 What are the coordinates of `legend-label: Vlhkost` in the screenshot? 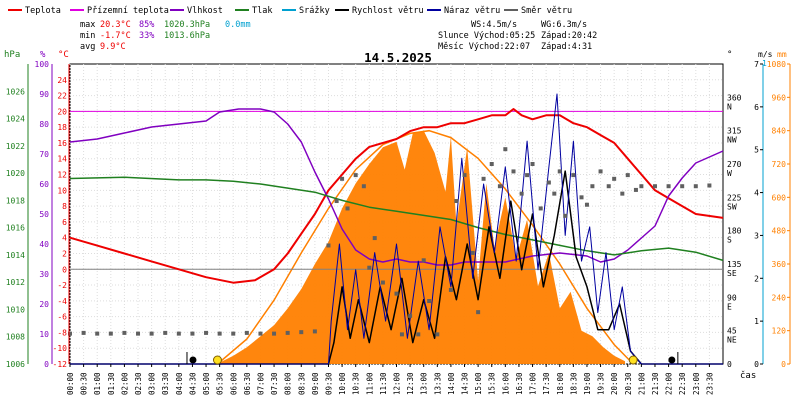 It's located at (205, 11).